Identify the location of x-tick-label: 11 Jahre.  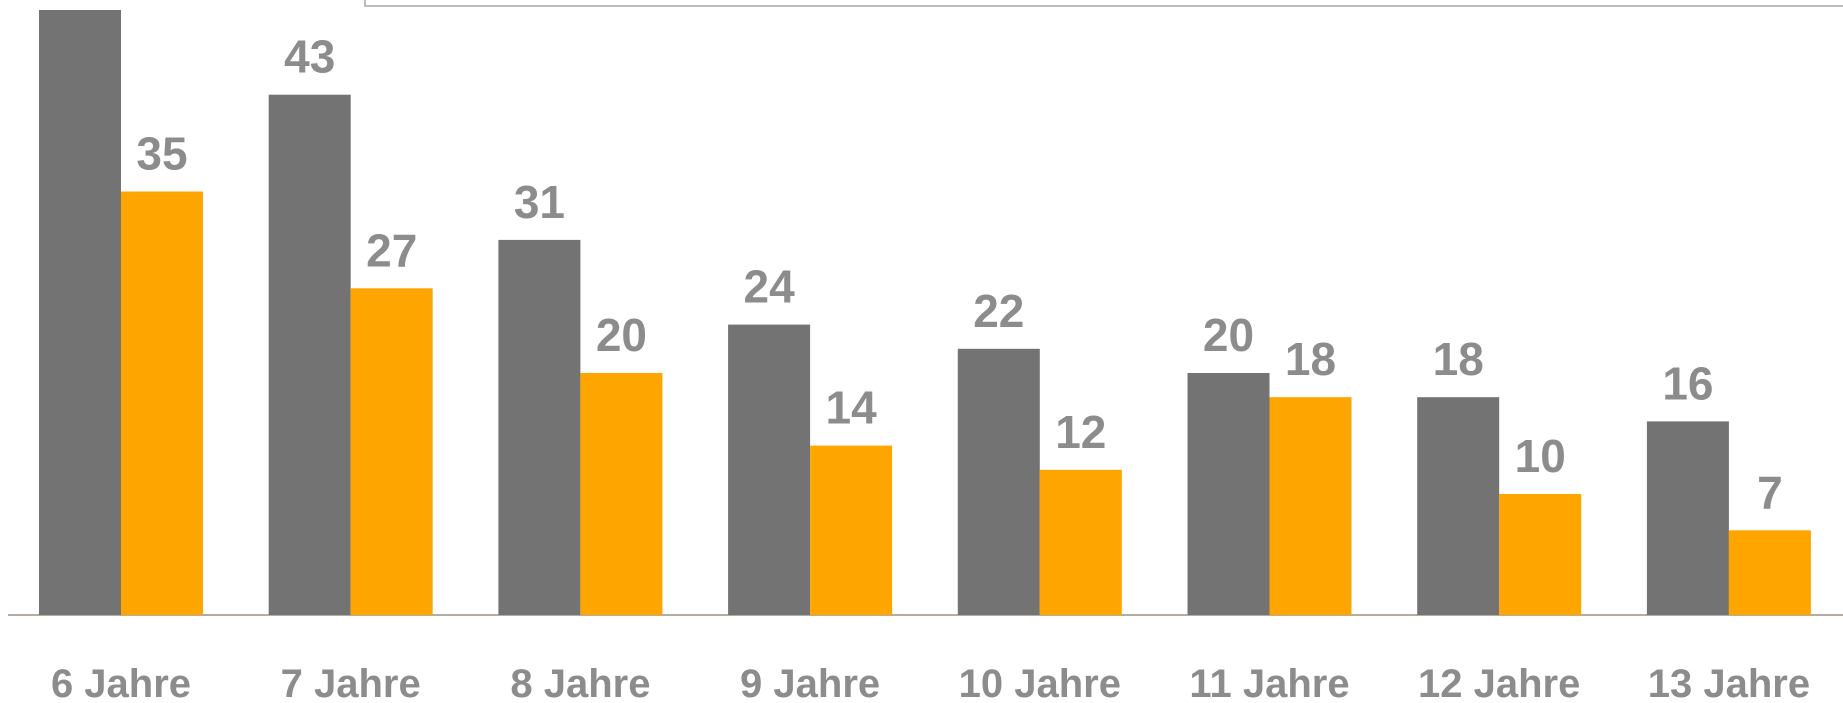
(1269, 682).